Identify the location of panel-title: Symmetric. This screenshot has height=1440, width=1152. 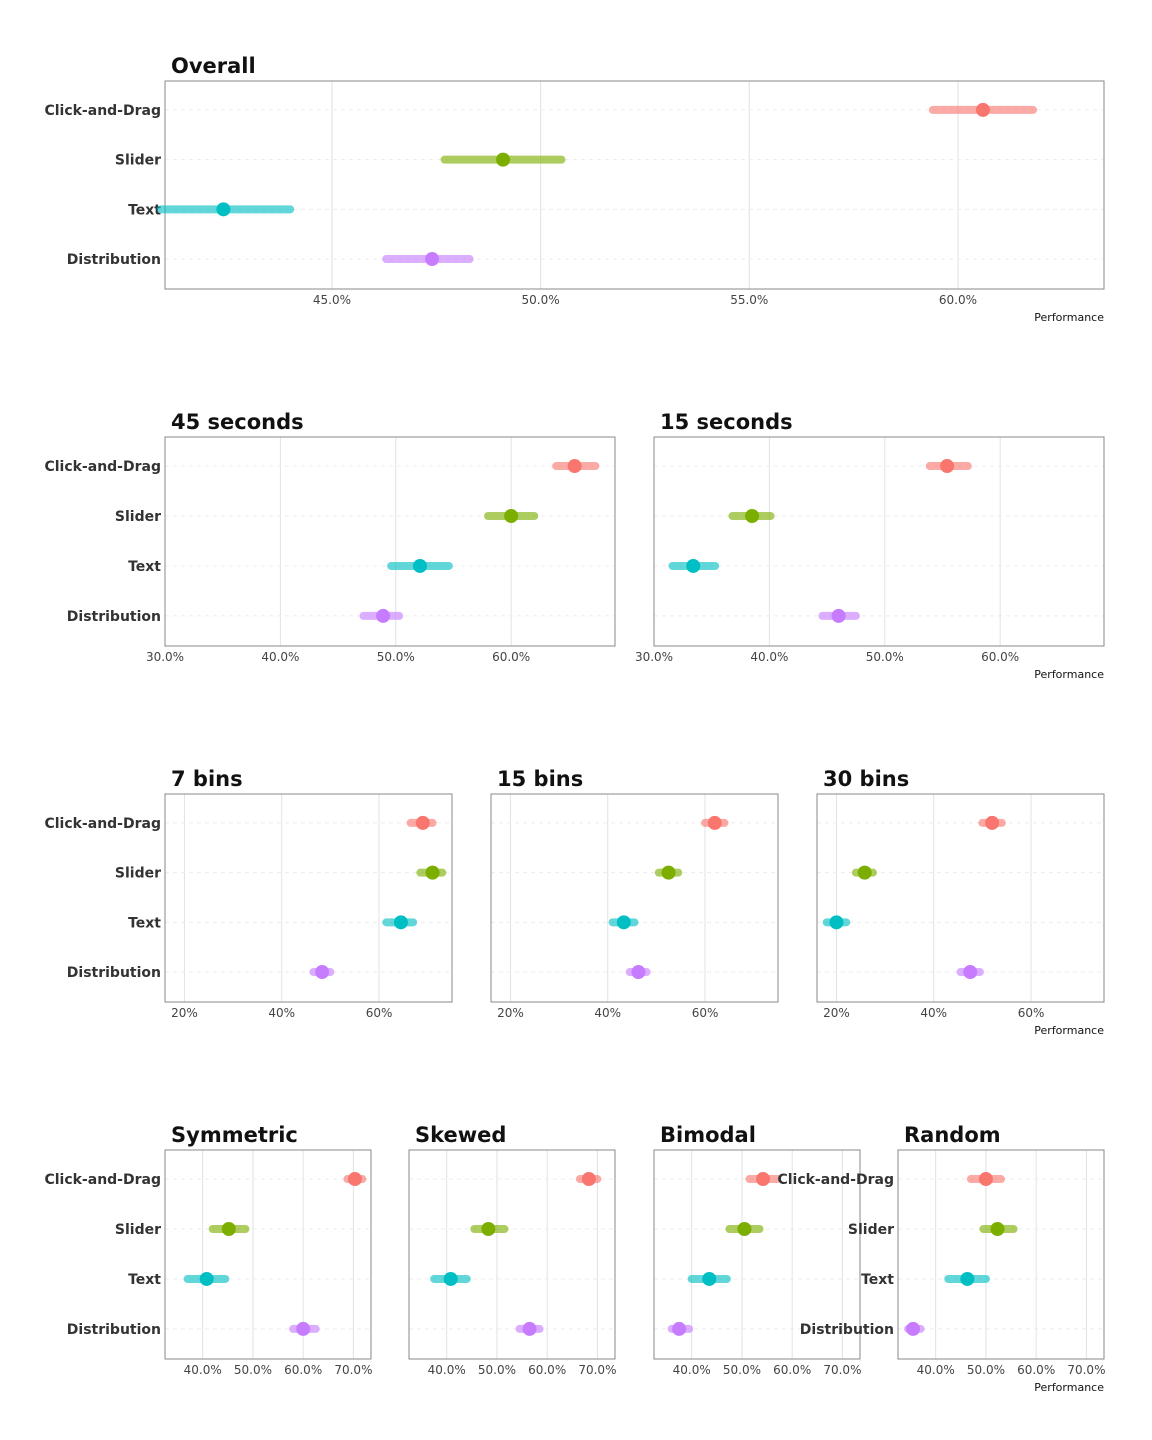
(234, 1135).